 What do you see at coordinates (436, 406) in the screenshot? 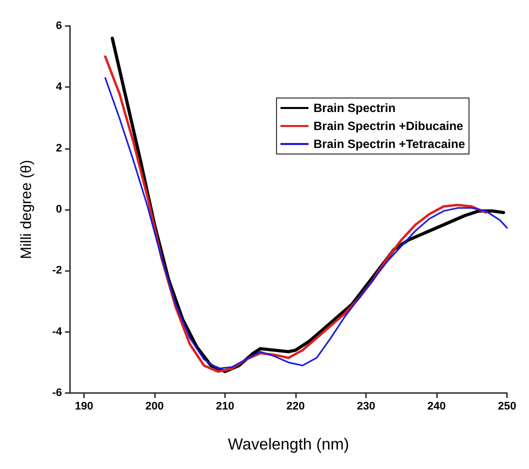
I see `x-tick-label: 240` at bounding box center [436, 406].